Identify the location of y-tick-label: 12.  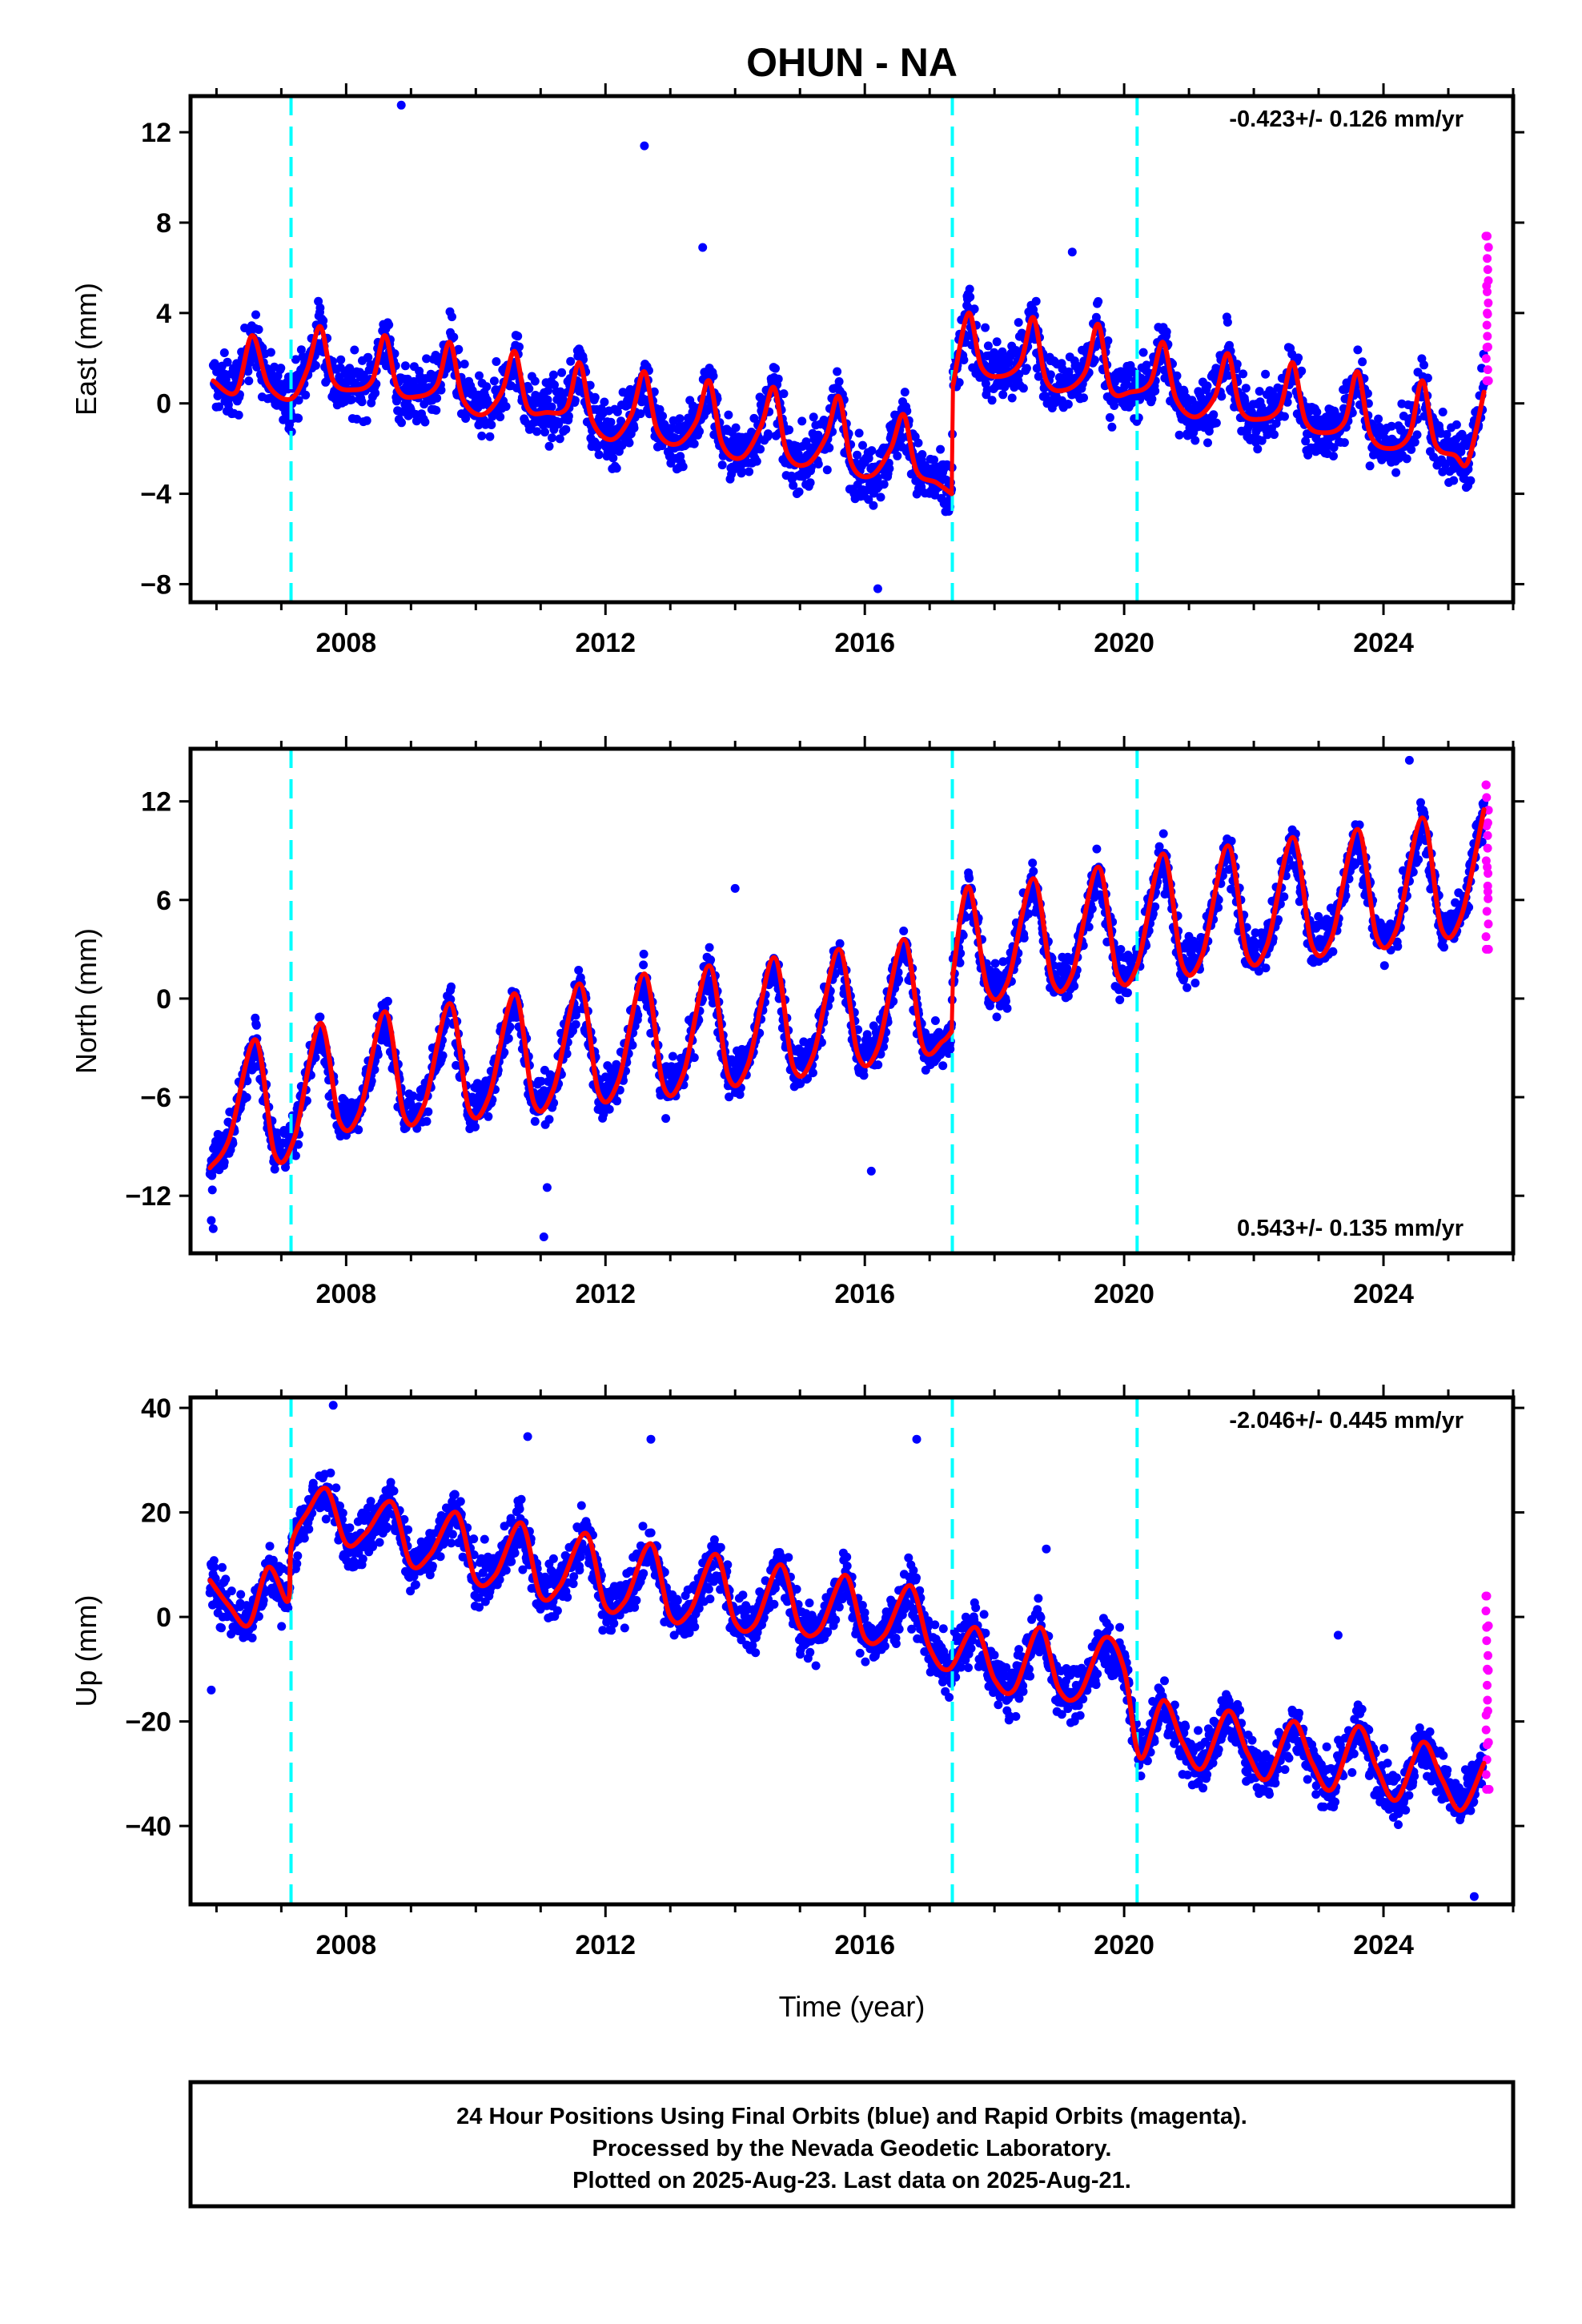
(156, 133).